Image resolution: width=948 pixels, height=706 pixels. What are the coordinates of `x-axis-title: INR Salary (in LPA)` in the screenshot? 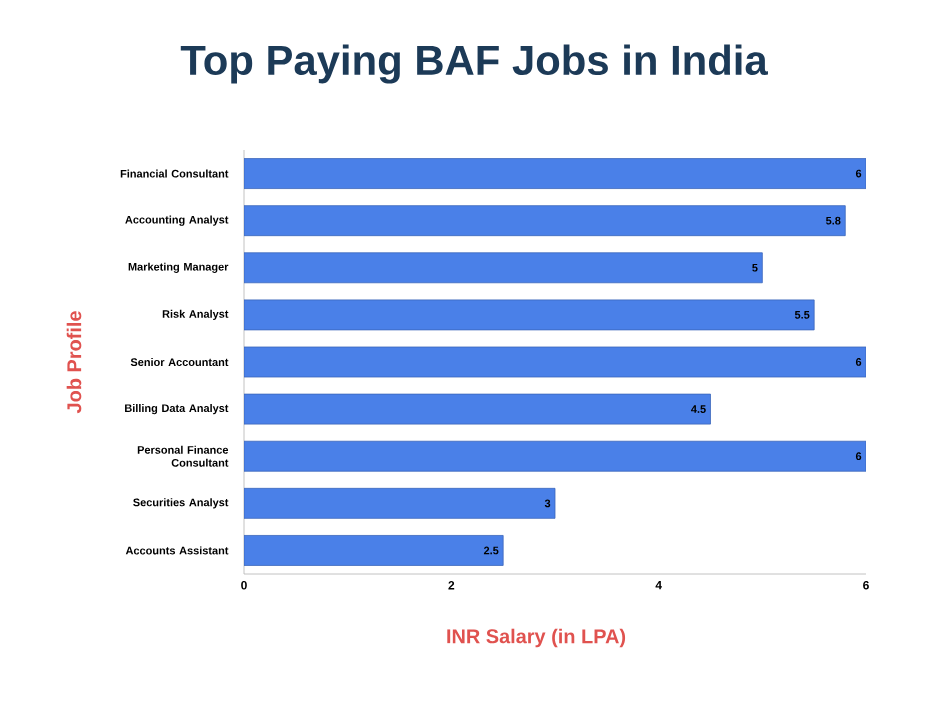 It's located at (536, 638).